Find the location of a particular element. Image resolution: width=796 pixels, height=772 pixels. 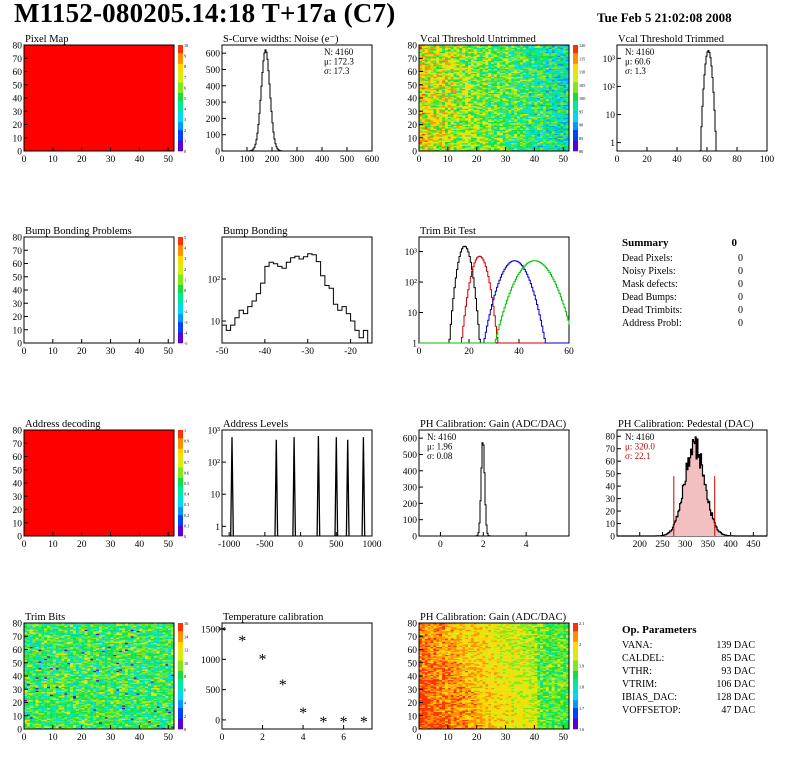

vcal-untrimmed-colorbar-cell is located at coordinates (575, 57).